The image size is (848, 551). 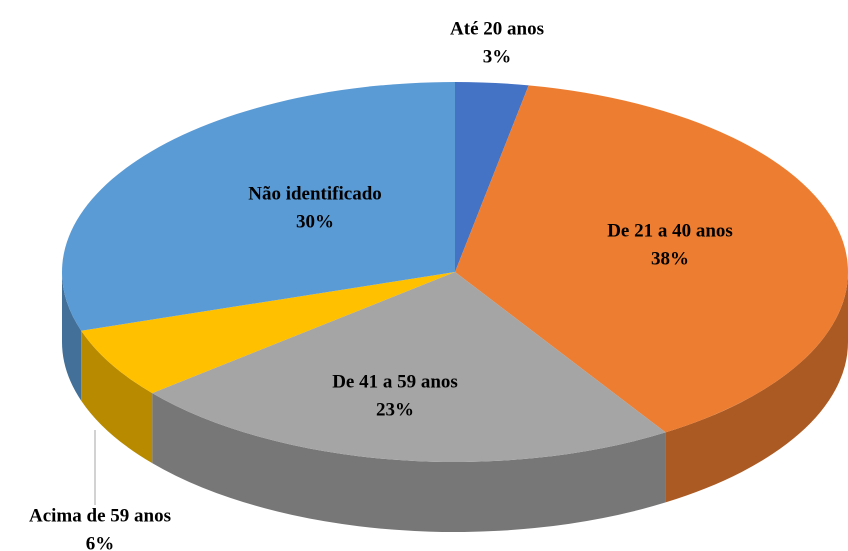 I want to click on slice-label: Não identificado, so click(x=315, y=193).